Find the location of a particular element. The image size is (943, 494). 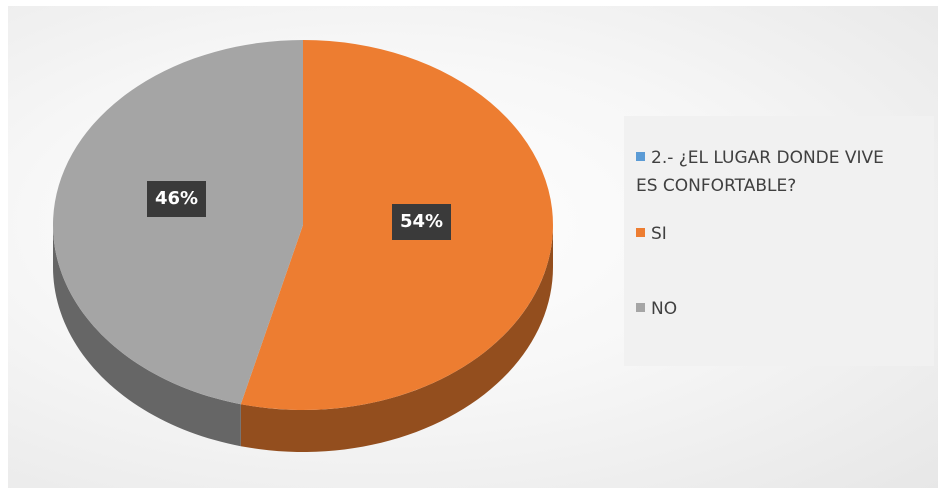

legend-entry-si: SI is located at coordinates (651, 234).